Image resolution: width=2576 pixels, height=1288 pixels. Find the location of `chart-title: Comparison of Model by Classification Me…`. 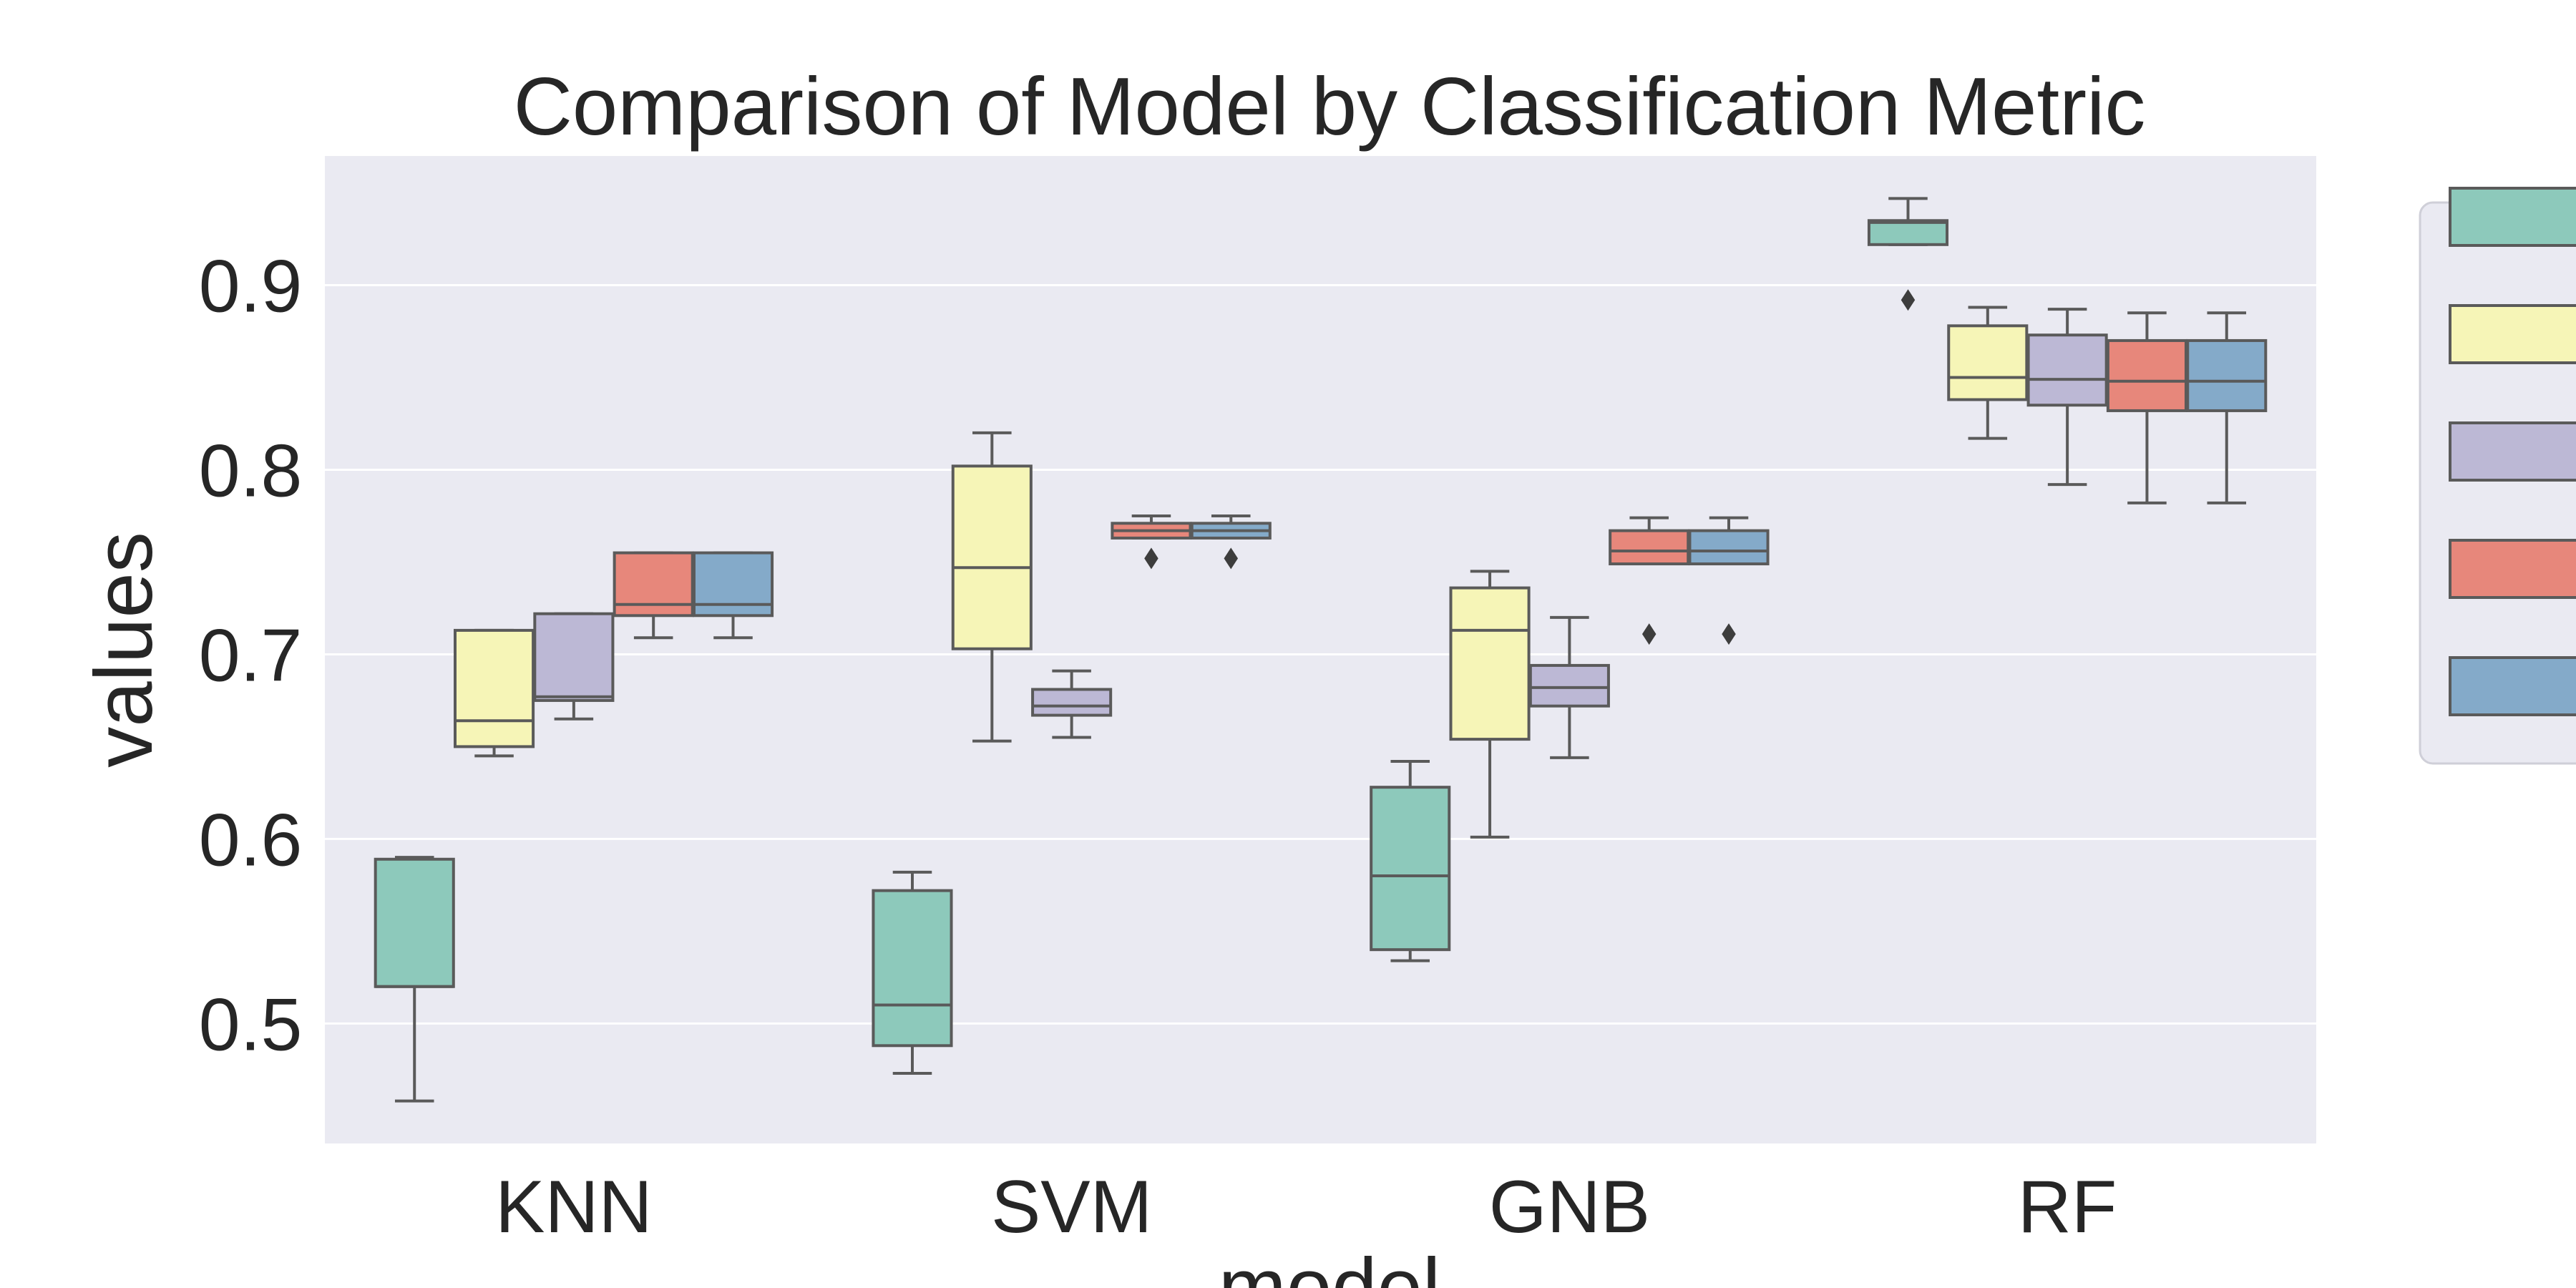

chart-title: Comparison of Model by Classification Me… is located at coordinates (1330, 107).